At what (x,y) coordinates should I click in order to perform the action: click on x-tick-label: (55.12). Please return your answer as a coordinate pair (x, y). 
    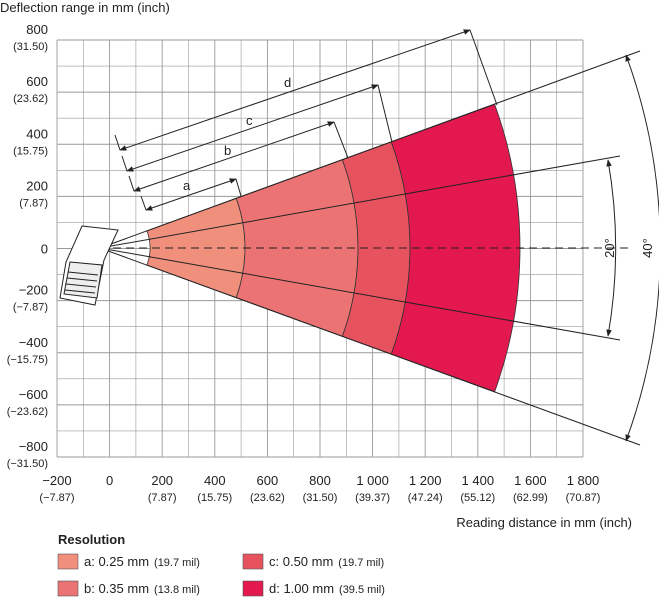
    Looking at the image, I should click on (477, 498).